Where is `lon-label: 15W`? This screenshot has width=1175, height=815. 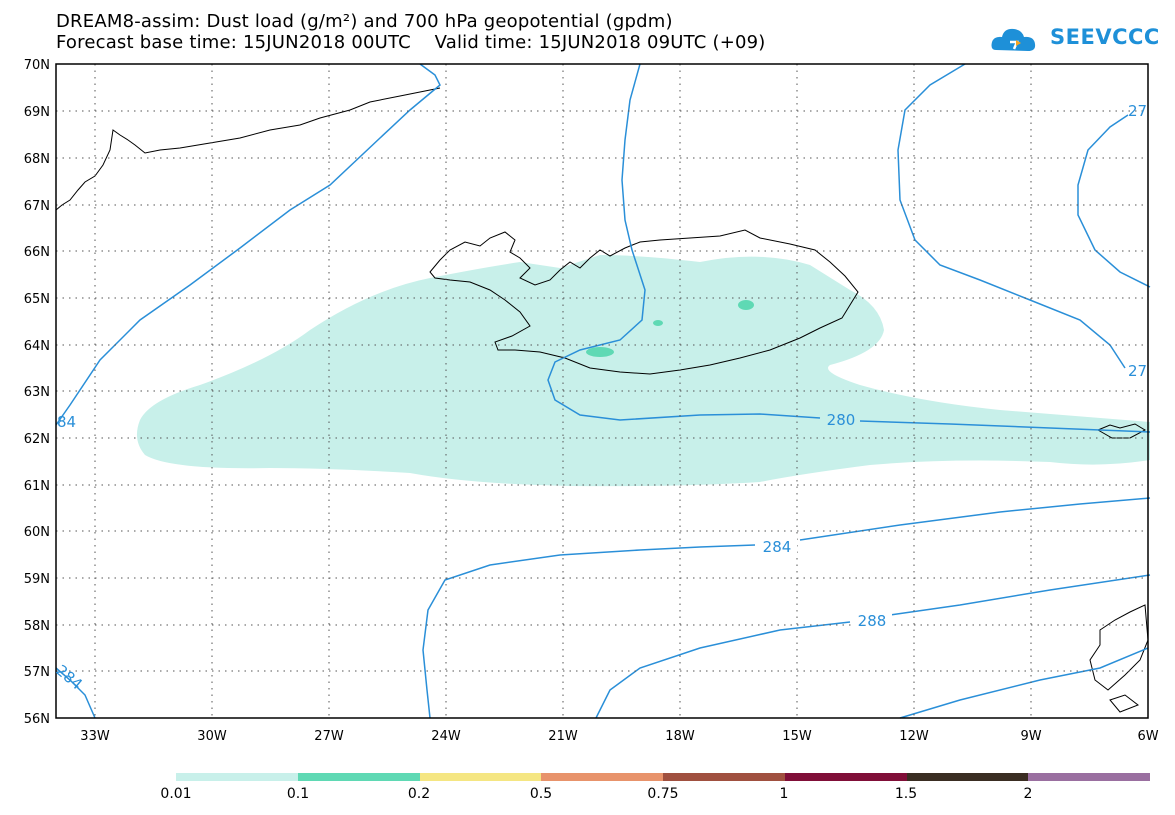
lon-label: 15W is located at coordinates (797, 736).